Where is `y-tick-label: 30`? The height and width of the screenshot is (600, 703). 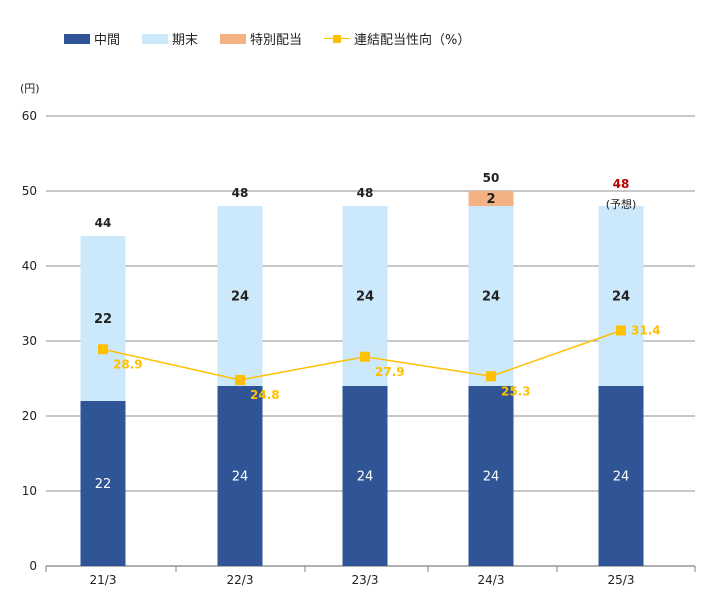 y-tick-label: 30 is located at coordinates (29, 341).